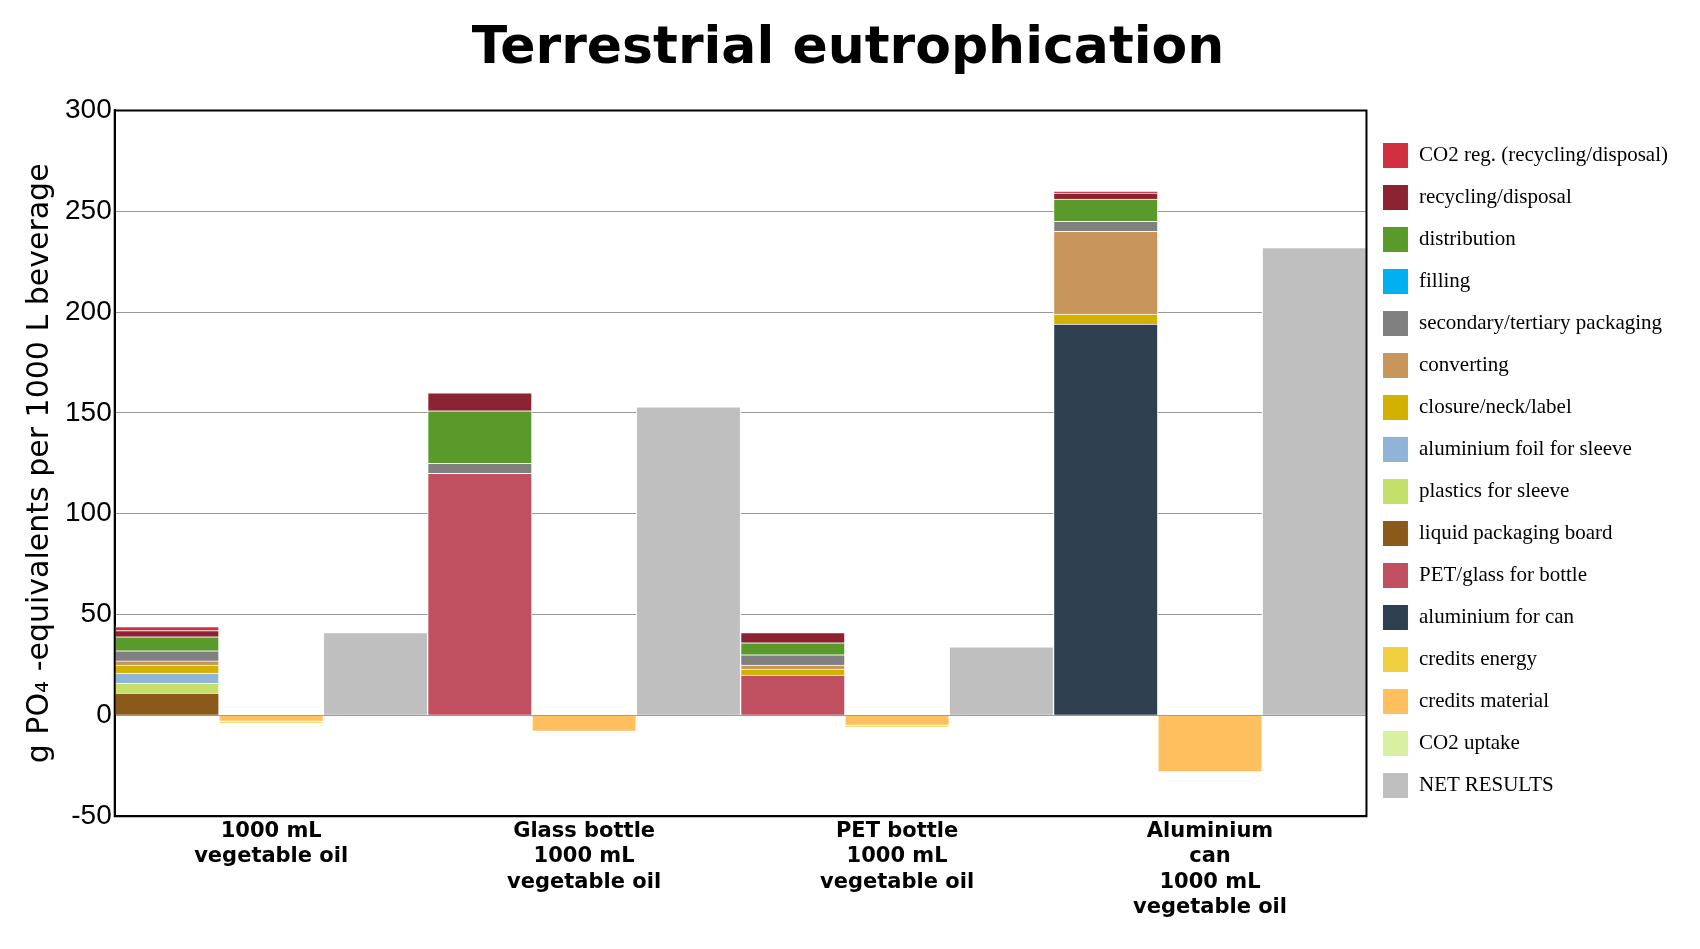  What do you see at coordinates (1494, 490) in the screenshot?
I see `legend-label: plastics for sleeve` at bounding box center [1494, 490].